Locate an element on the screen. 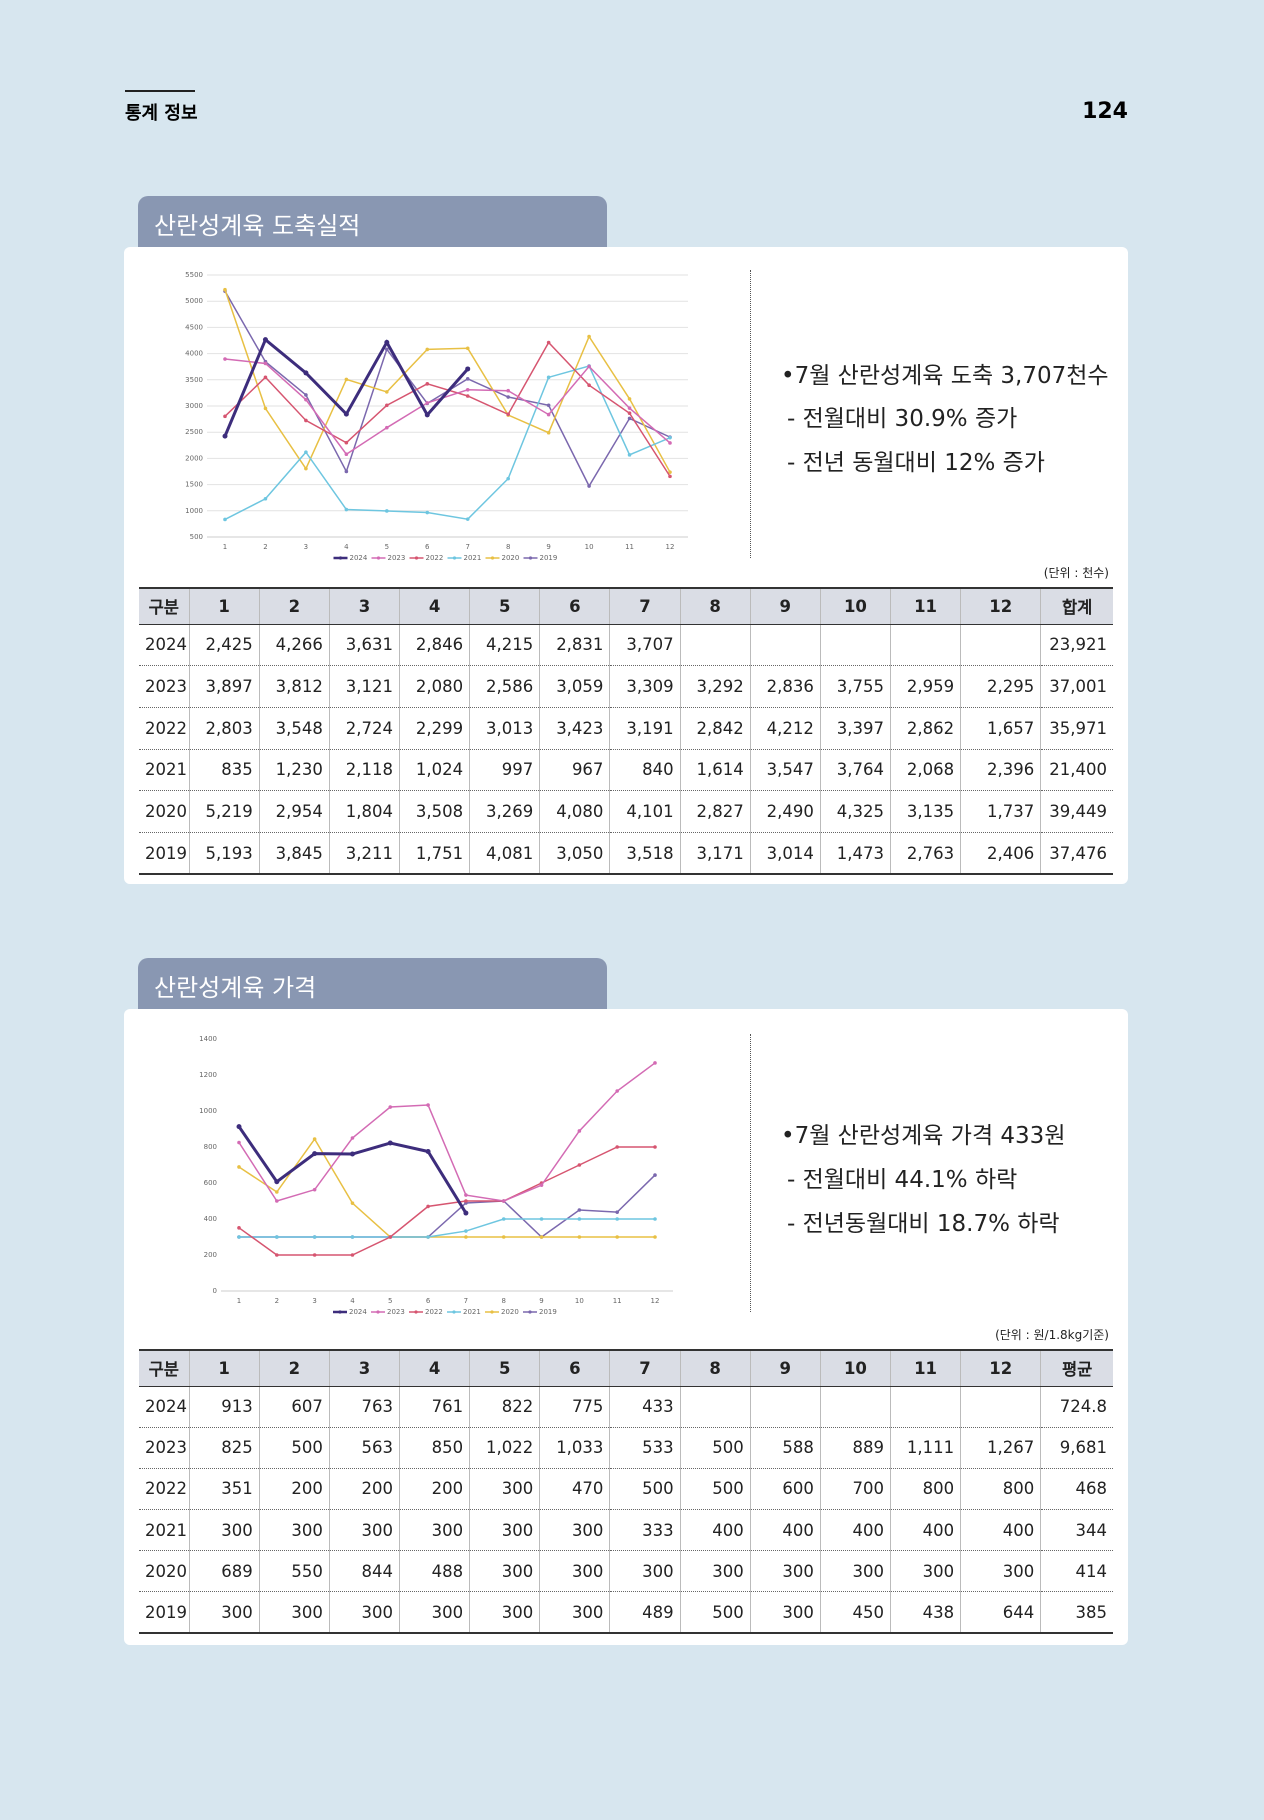 The image size is (1264, 1820). x-tick-label: 3 is located at coordinates (314, 1301).